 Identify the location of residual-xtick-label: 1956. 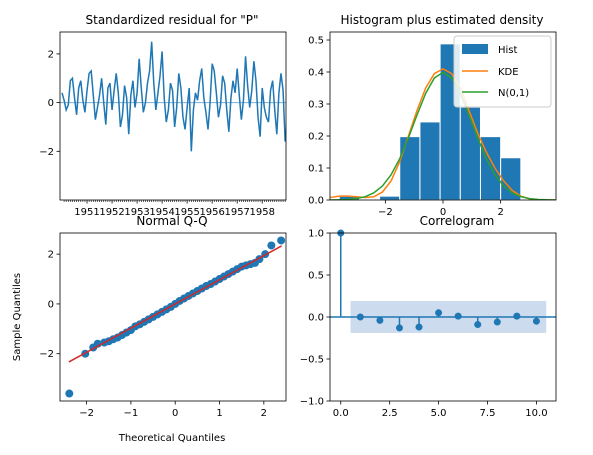
(211, 212).